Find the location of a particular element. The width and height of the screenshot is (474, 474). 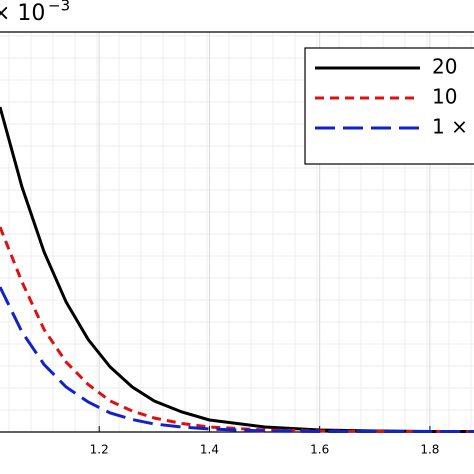

title-exponent: −3 is located at coordinates (59, 7).